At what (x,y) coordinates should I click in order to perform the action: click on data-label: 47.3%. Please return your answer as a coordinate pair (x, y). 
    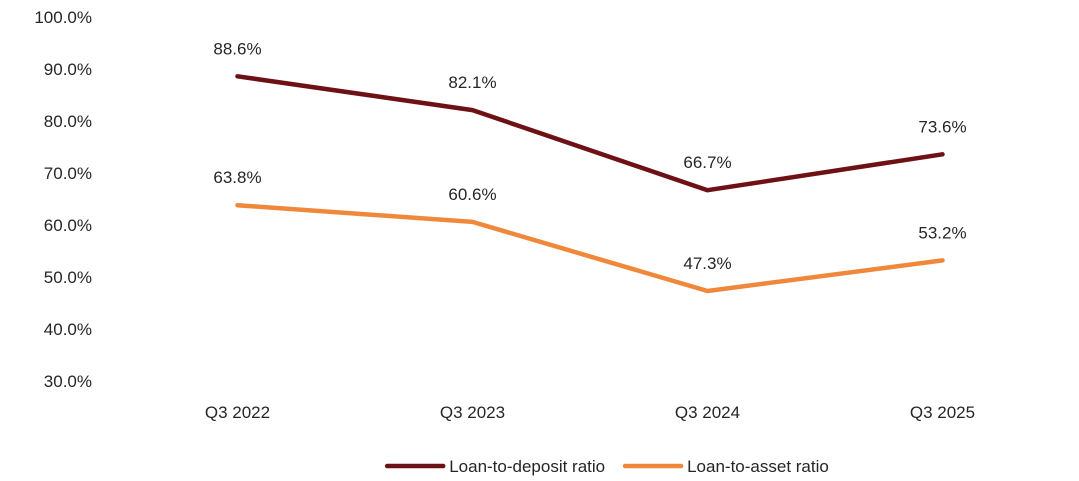
    Looking at the image, I should click on (707, 263).